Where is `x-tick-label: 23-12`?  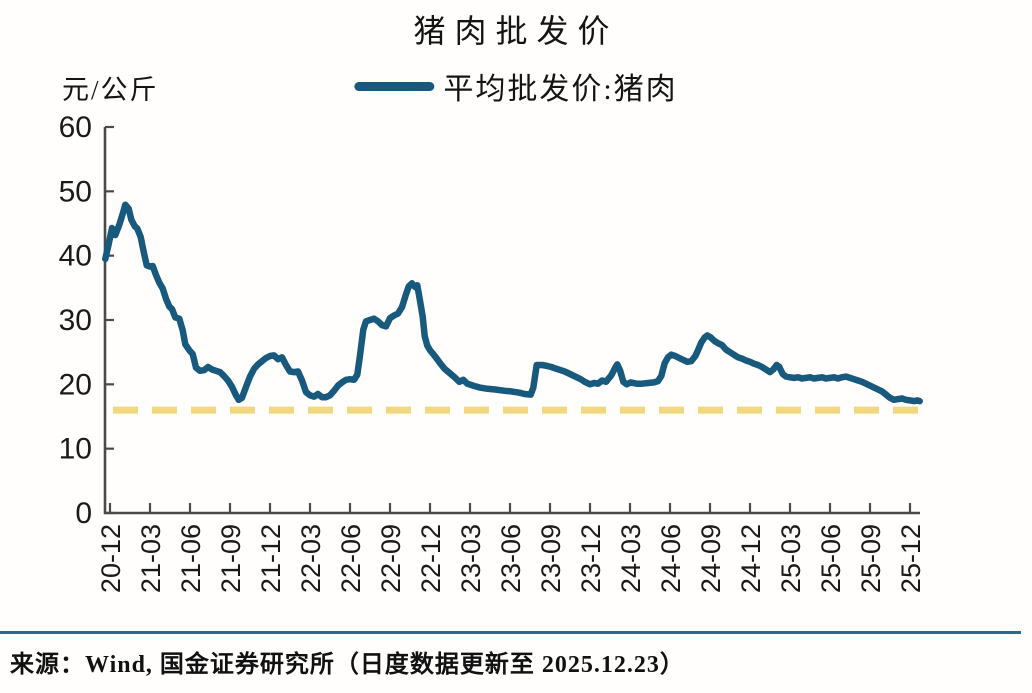
x-tick-label: 23-12 is located at coordinates (591, 558).